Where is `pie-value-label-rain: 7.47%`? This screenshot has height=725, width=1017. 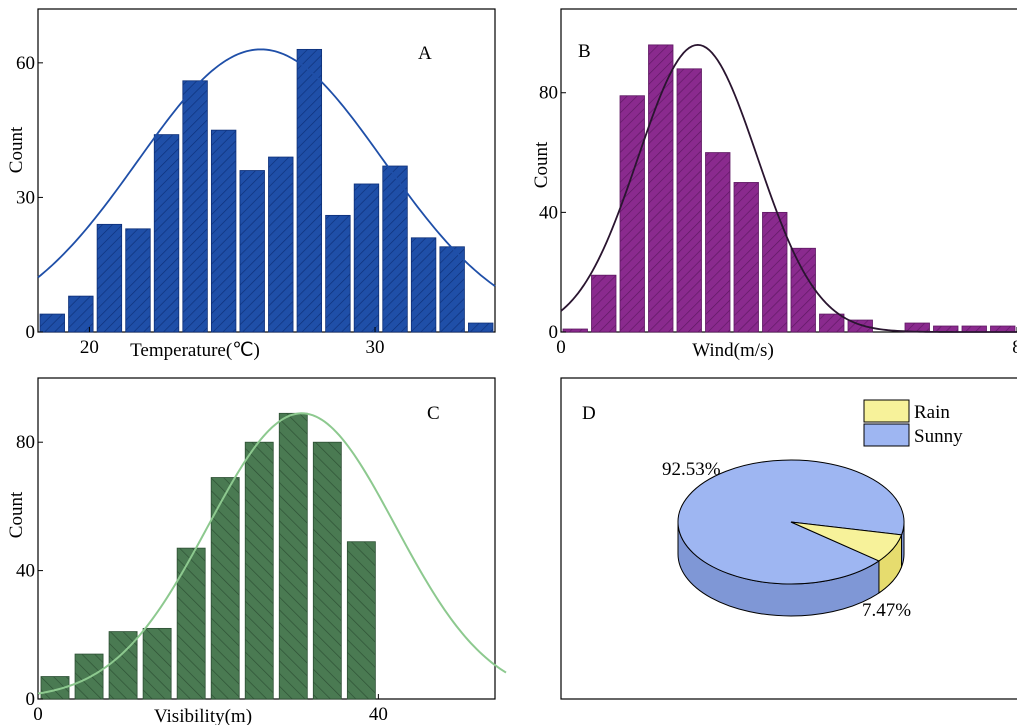 pie-value-label-rain: 7.47% is located at coordinates (886, 610).